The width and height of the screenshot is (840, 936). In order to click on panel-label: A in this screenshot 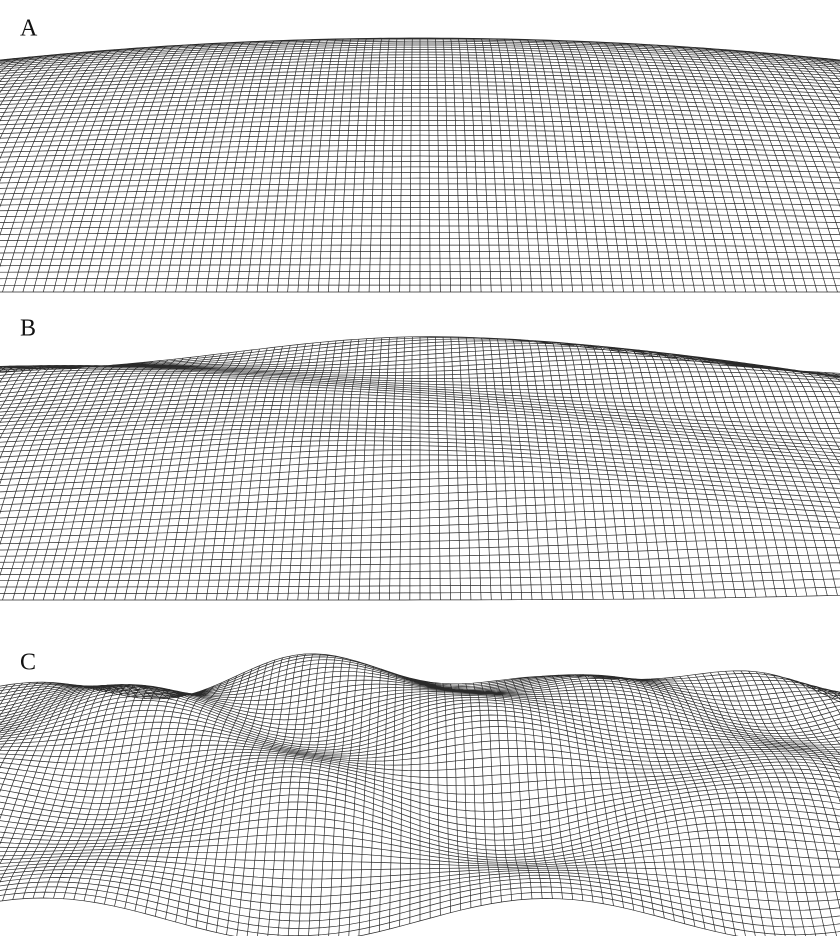, I will do `click(29, 29)`.